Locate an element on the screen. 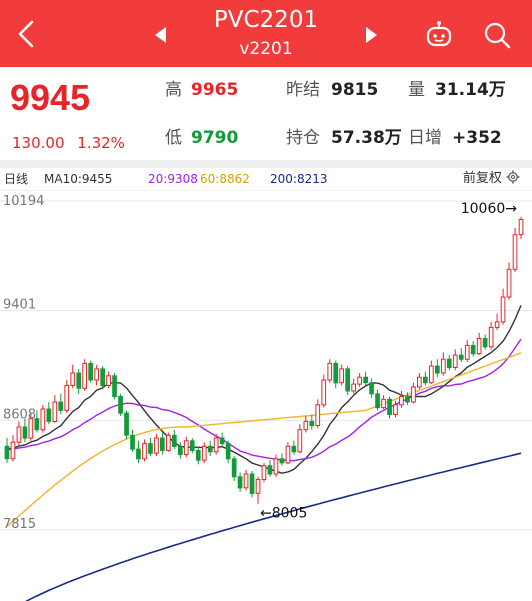 The width and height of the screenshot is (532, 601). period-selector: 日线 is located at coordinates (16, 179).